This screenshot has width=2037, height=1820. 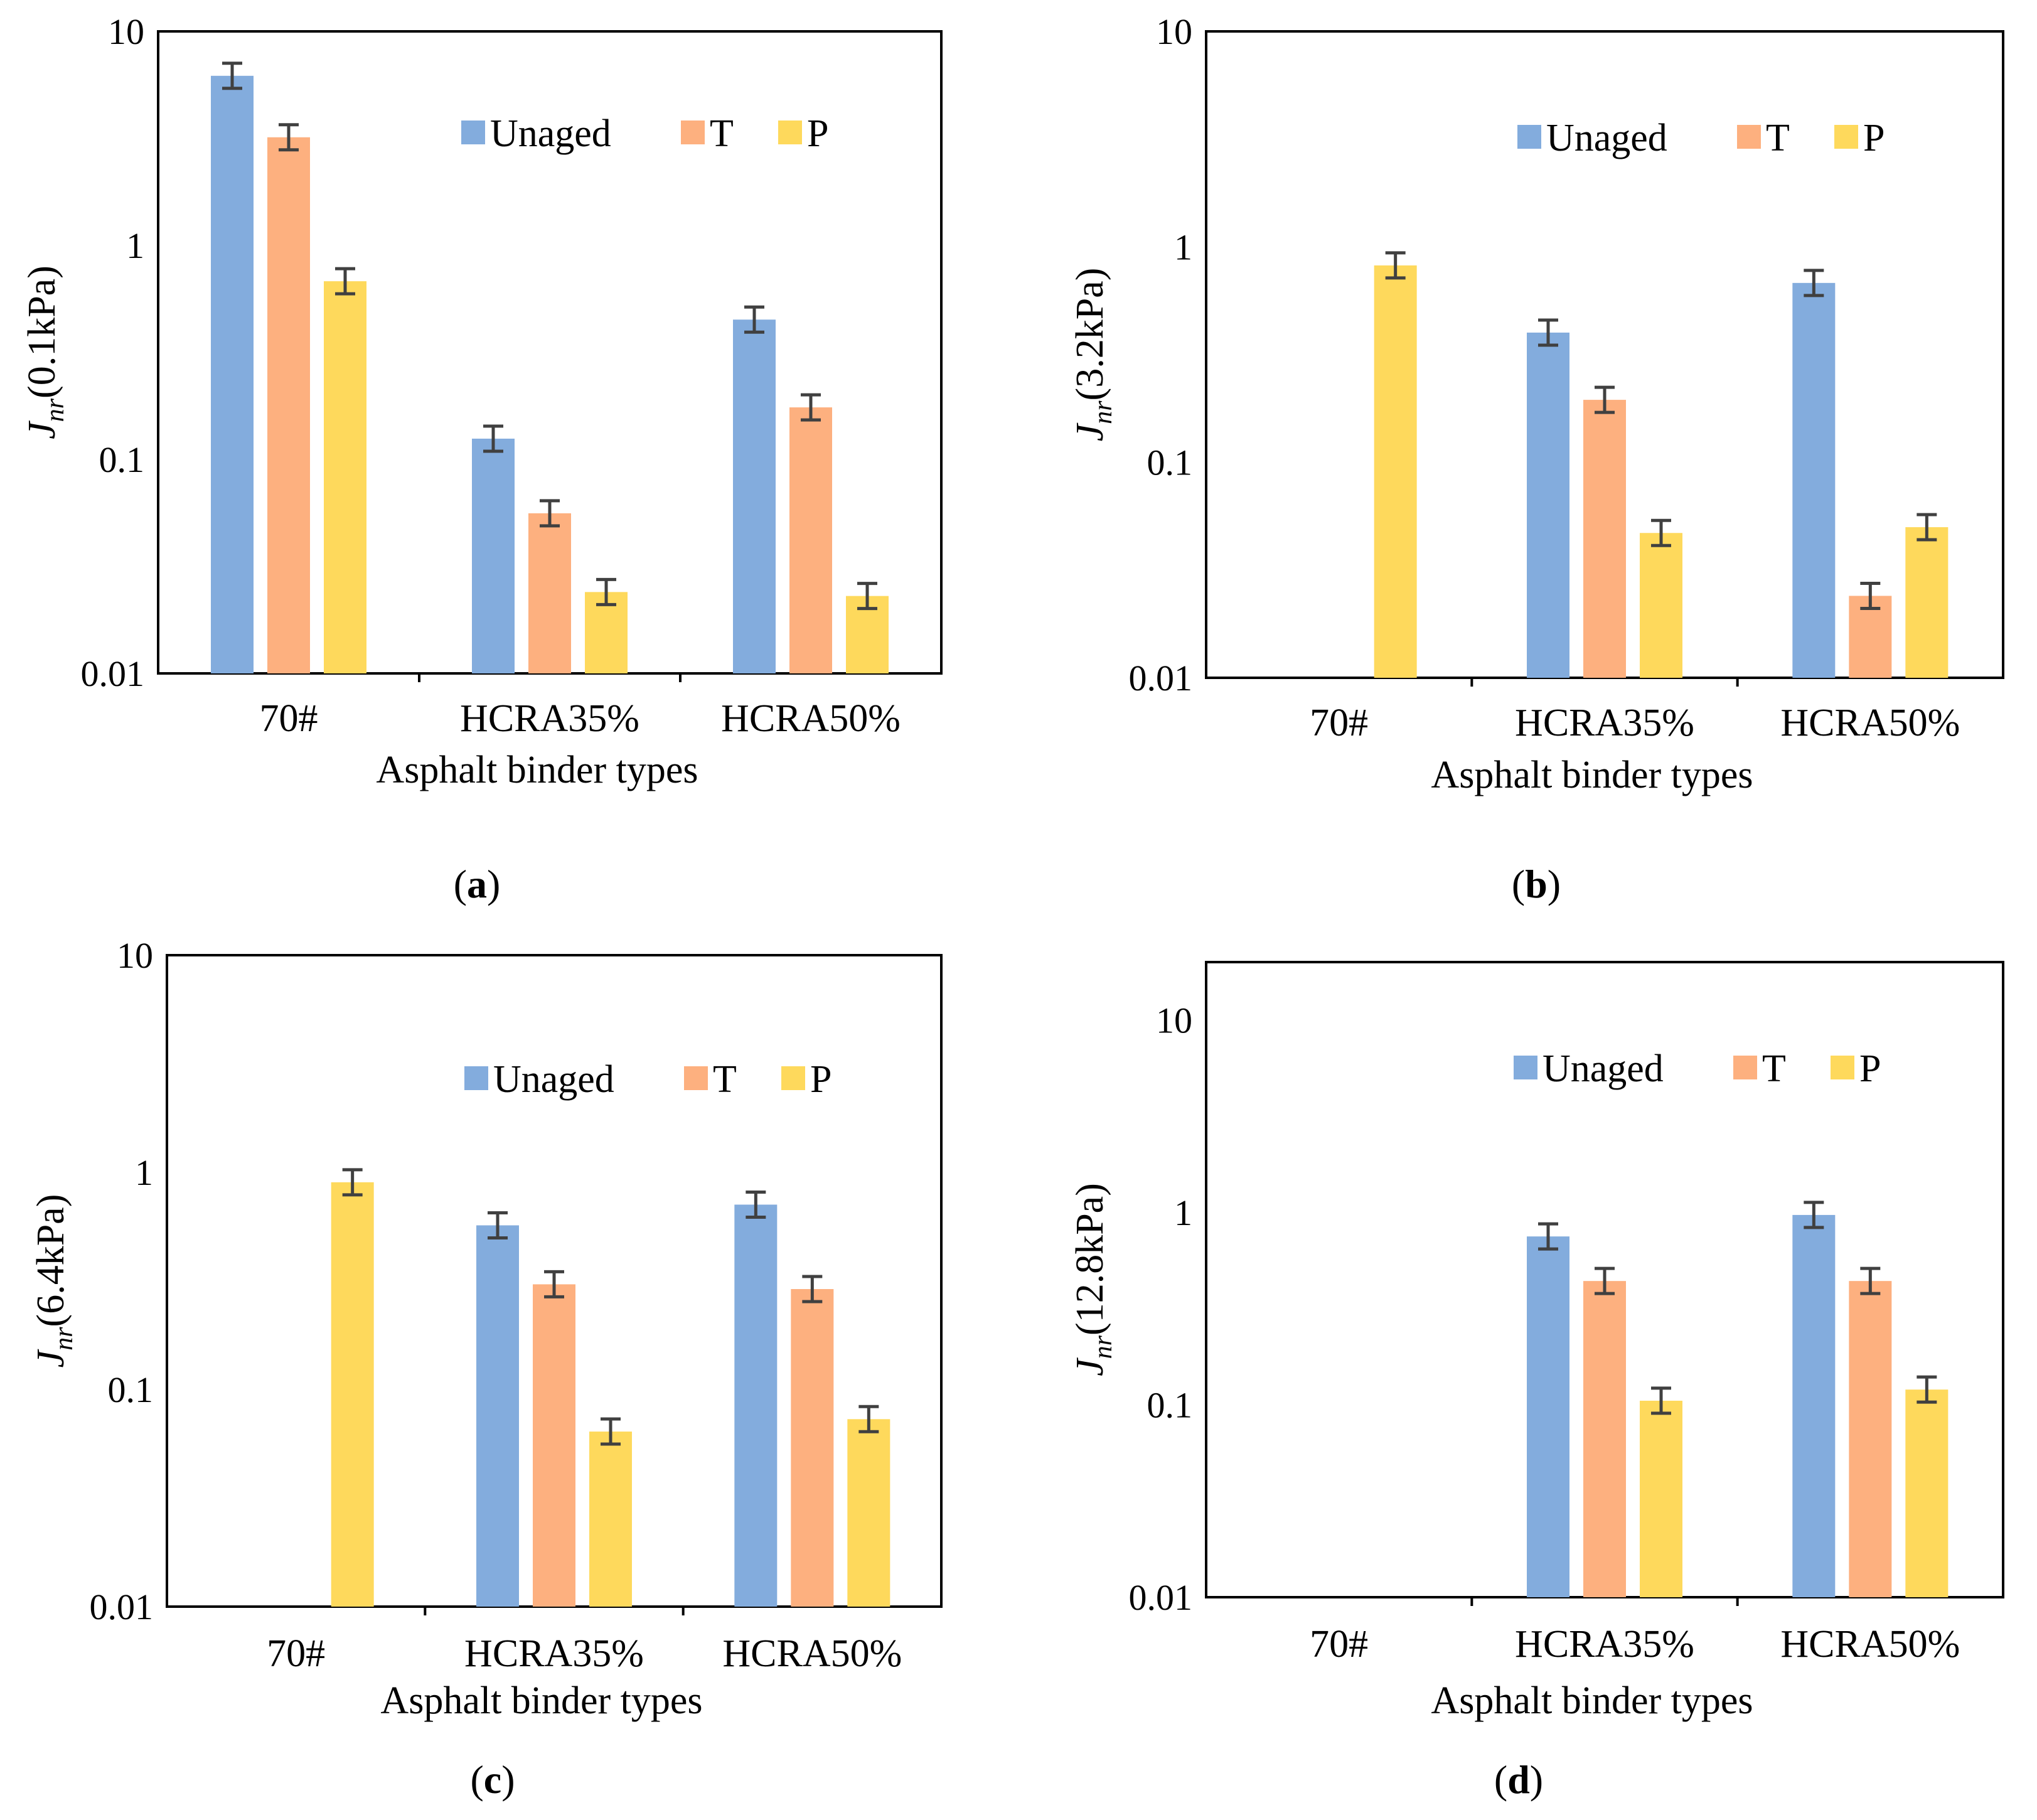 I want to click on panel-label: (b), so click(x=1536, y=884).